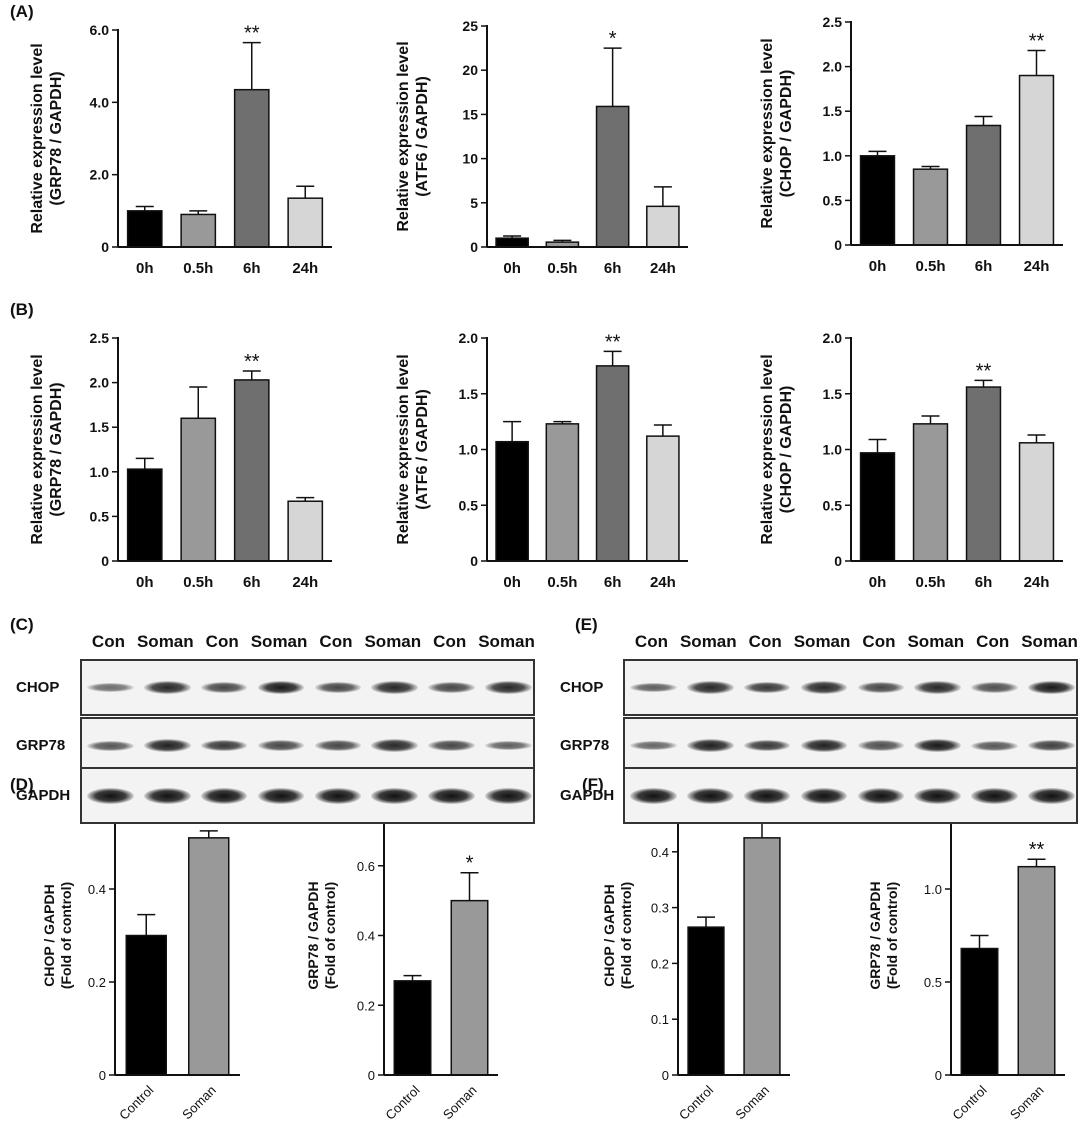 The image size is (1080, 1131). I want to click on x-tick-label: Control, so click(696, 1102).